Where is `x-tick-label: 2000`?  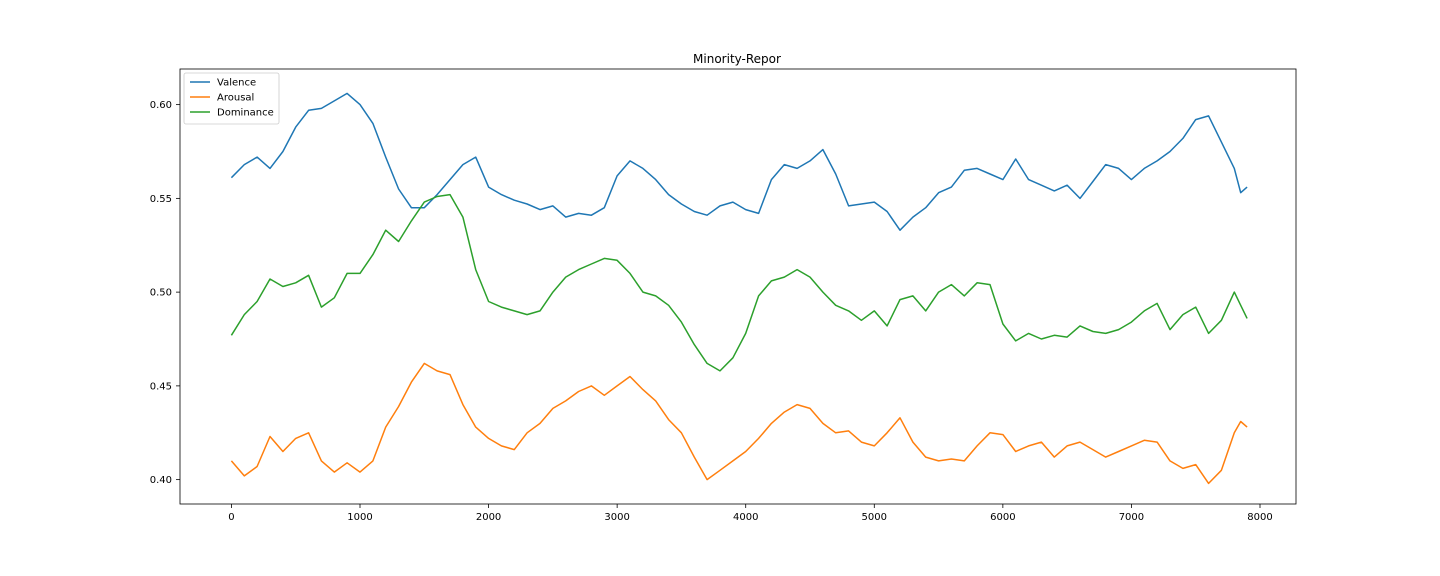
x-tick-label: 2000 is located at coordinates (488, 517).